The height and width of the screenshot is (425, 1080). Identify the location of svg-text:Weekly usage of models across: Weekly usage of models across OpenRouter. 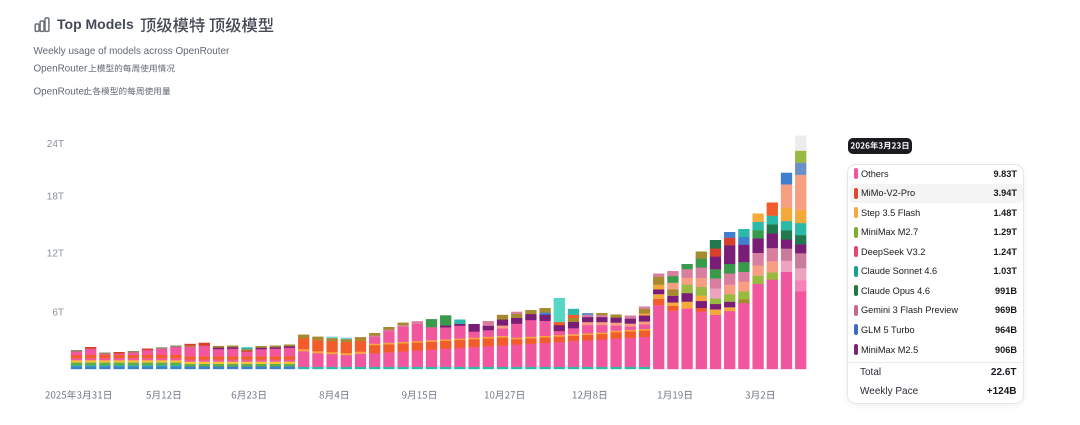
(132, 51).